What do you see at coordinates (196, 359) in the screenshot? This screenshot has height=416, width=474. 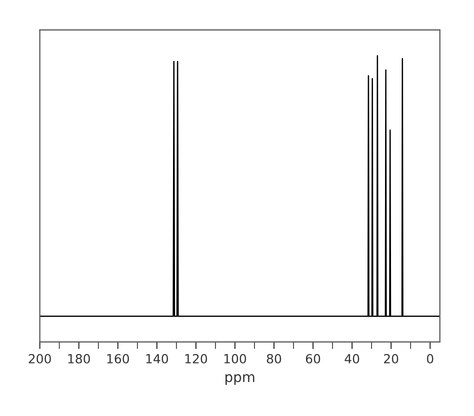 I see `x-tick-label: 120` at bounding box center [196, 359].